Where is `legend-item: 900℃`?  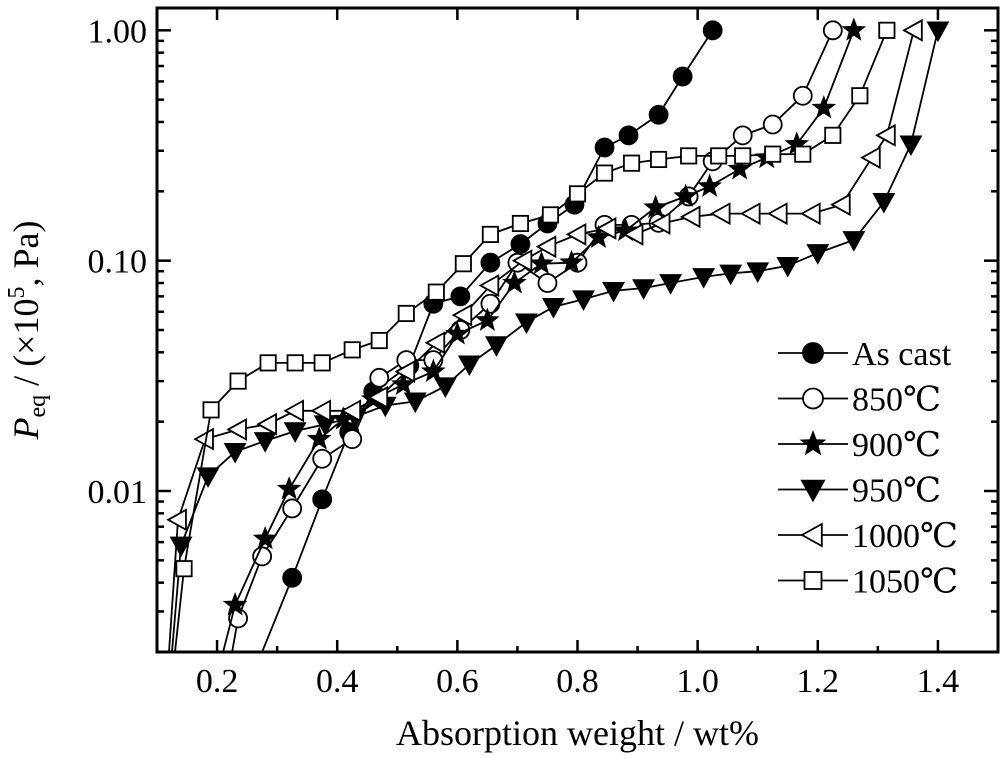
legend-item: 900℃ is located at coordinates (859, 445).